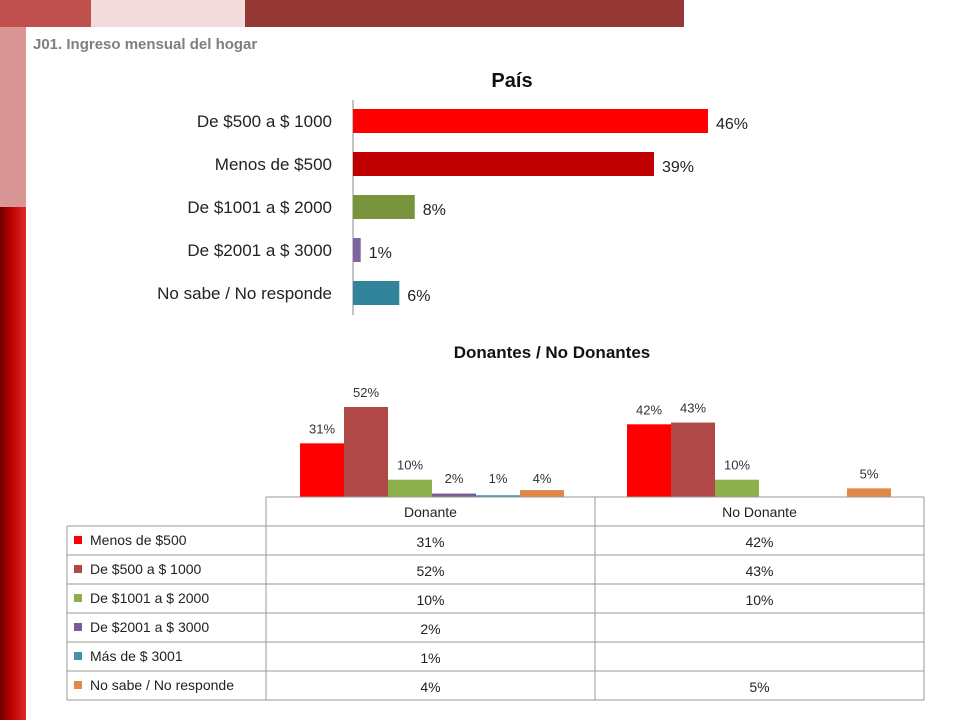  I want to click on table-cell-value: 4%, so click(430, 687).